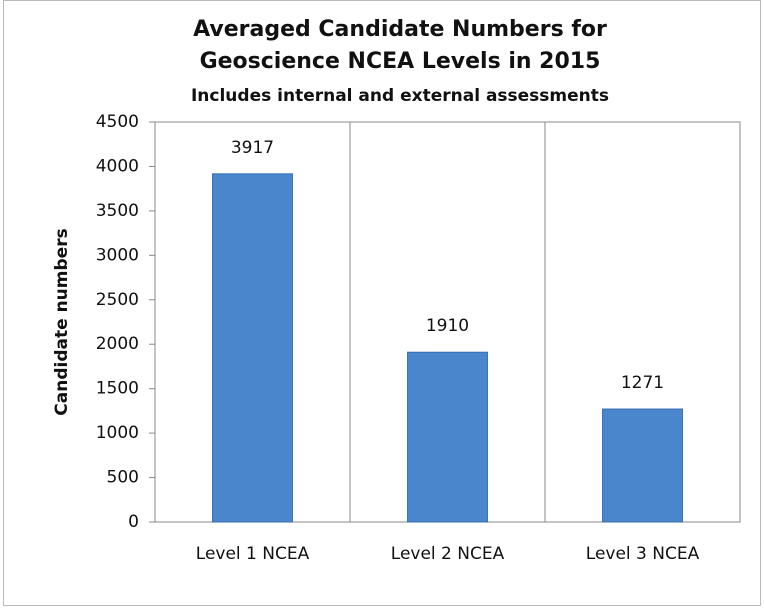 The image size is (764, 611). What do you see at coordinates (117, 255) in the screenshot?
I see `y-tick-label: 3000` at bounding box center [117, 255].